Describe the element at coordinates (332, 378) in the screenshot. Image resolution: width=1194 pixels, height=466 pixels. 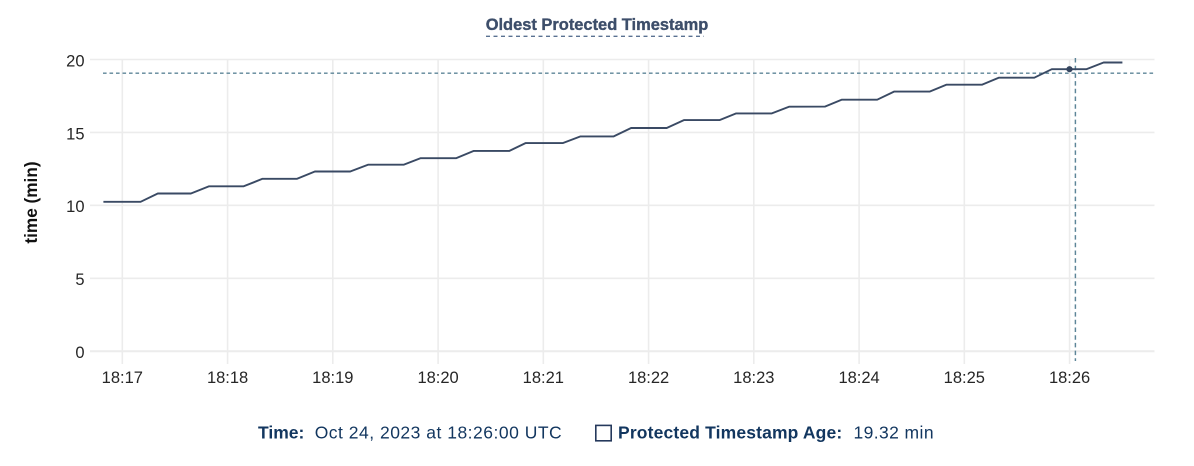
I see `svg-text: 18:19` at that location.